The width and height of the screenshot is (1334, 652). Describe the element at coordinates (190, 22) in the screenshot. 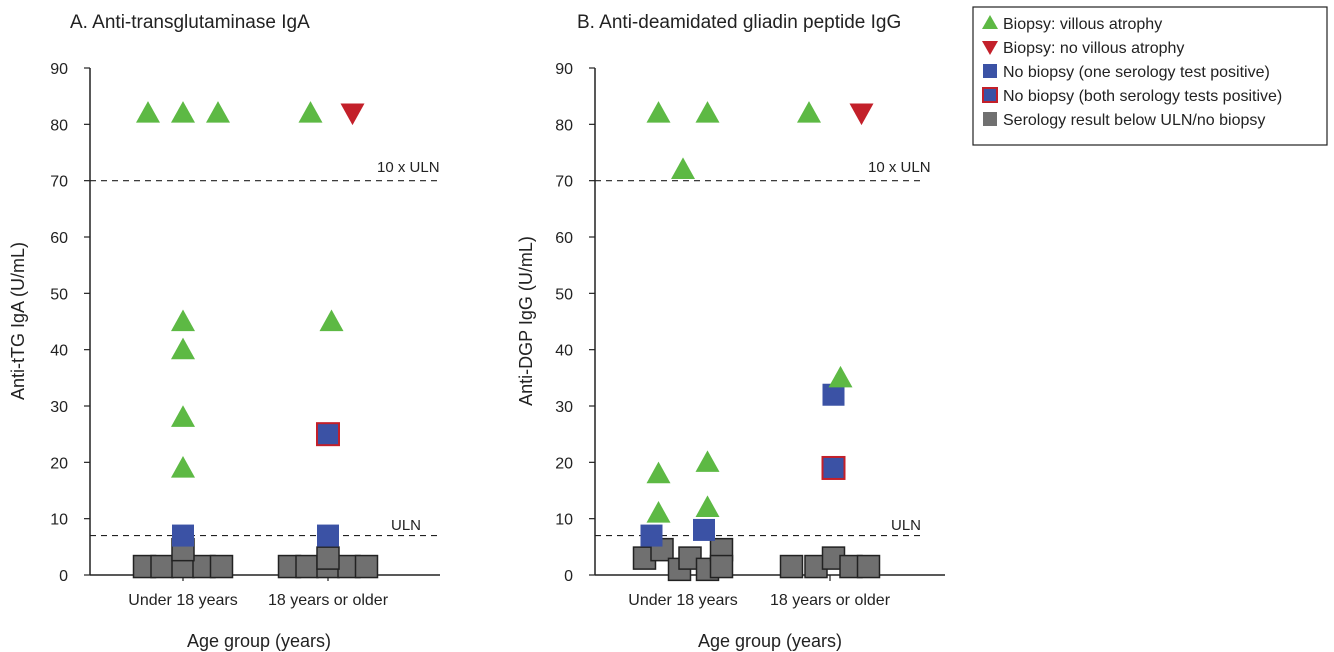

I see `chart-title-a: A. Anti-transglutaminase IgA` at that location.